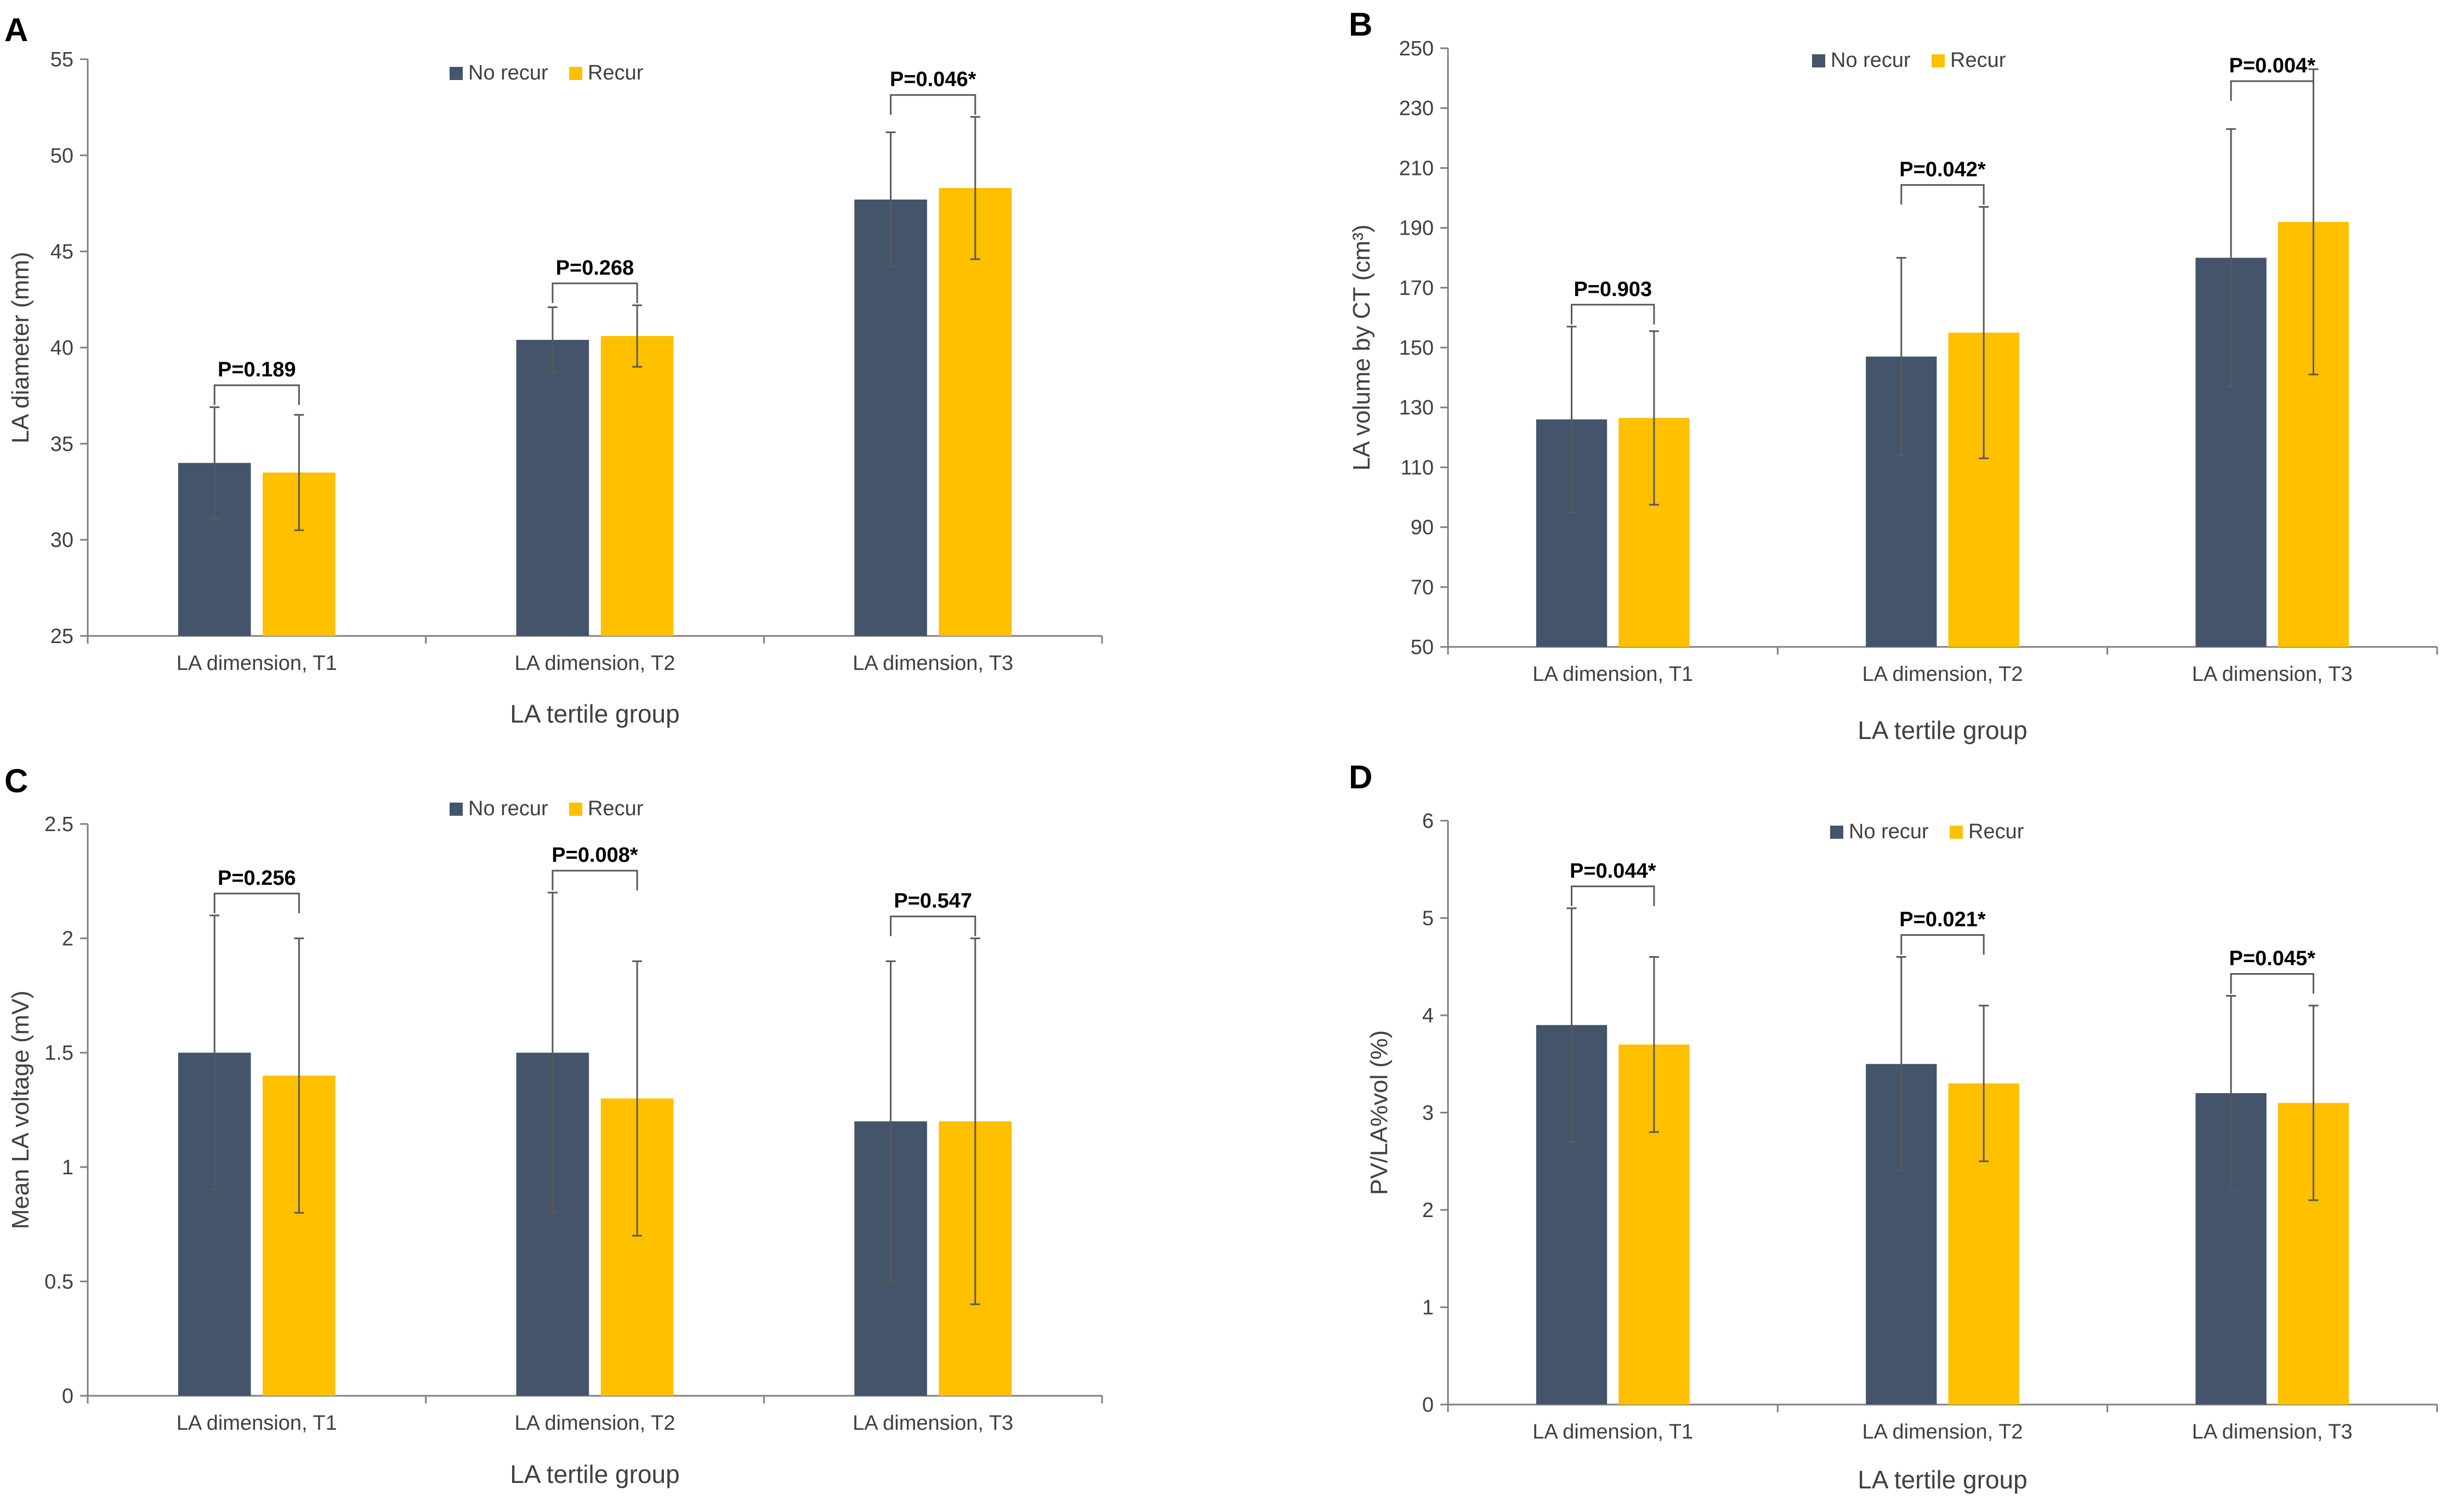  I want to click on p-value-label: P=0.021*, so click(1942, 920).